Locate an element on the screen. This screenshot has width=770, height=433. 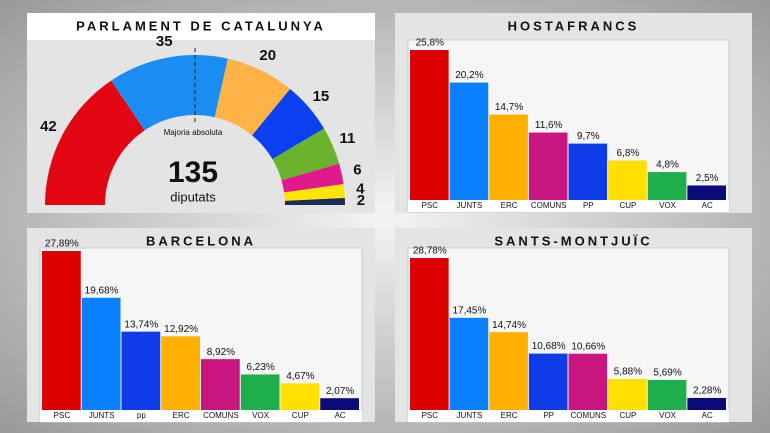
title-bar is located at coordinates (201, 26).